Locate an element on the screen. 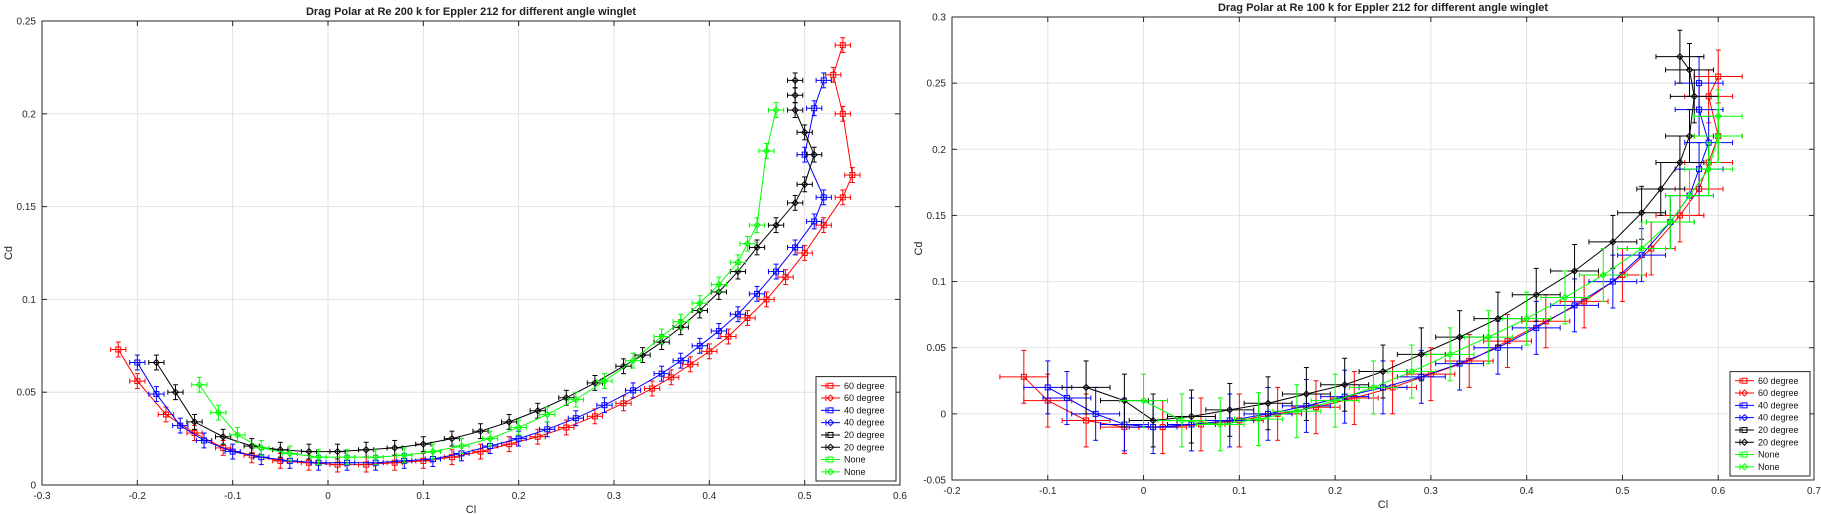 This screenshot has height=514, width=1821. y-tick-label: 0.25 is located at coordinates (27, 22).